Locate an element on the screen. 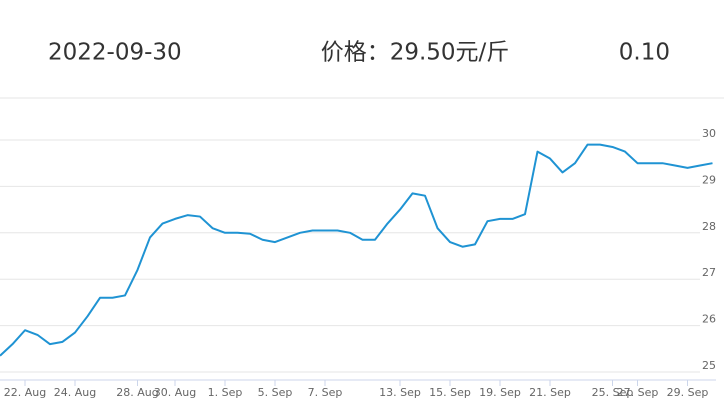 The image size is (724, 416). x-tick-label: 15. Sep is located at coordinates (450, 392).